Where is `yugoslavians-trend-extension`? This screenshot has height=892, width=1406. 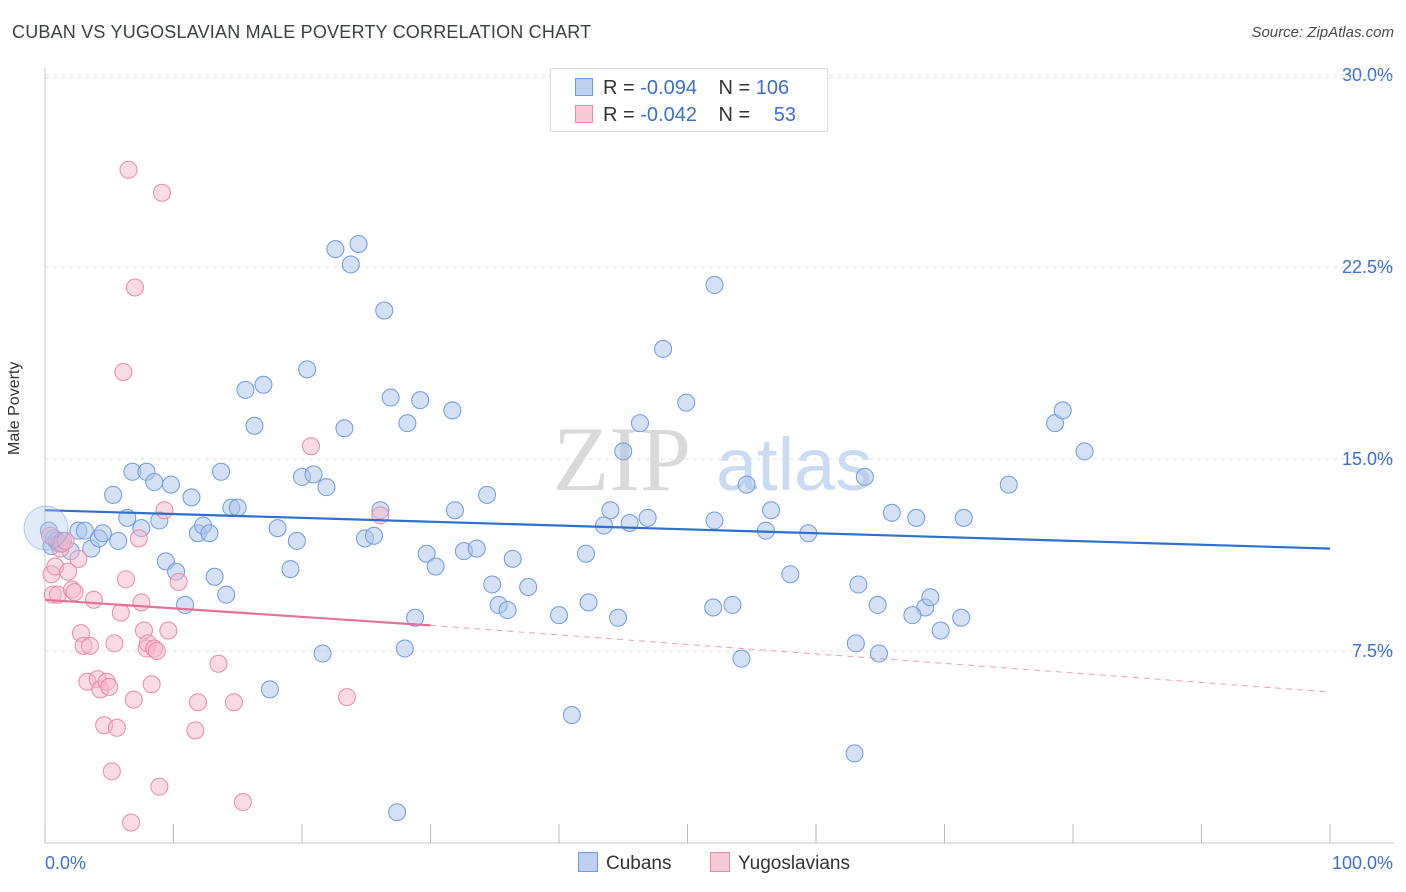 yugoslavians-trend-extension is located at coordinates (880, 658).